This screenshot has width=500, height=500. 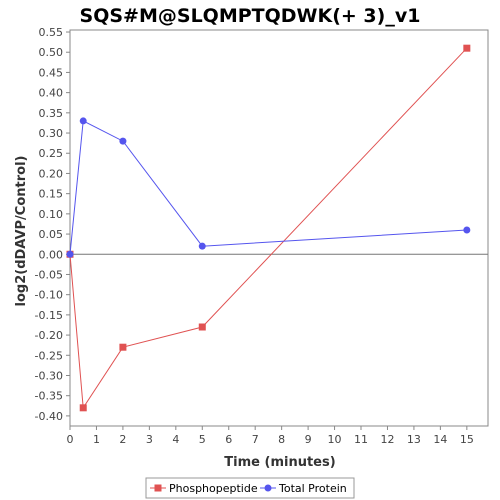 What do you see at coordinates (51, 52) in the screenshot?
I see `y-tick-label: 0.50` at bounding box center [51, 52].